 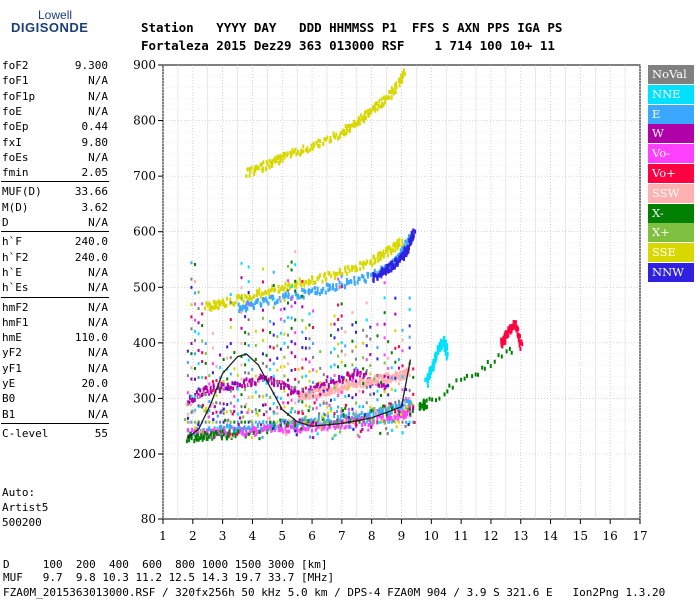 What do you see at coordinates (55, 241) in the screenshot?
I see `param-row: h`F 240.0` at bounding box center [55, 241].